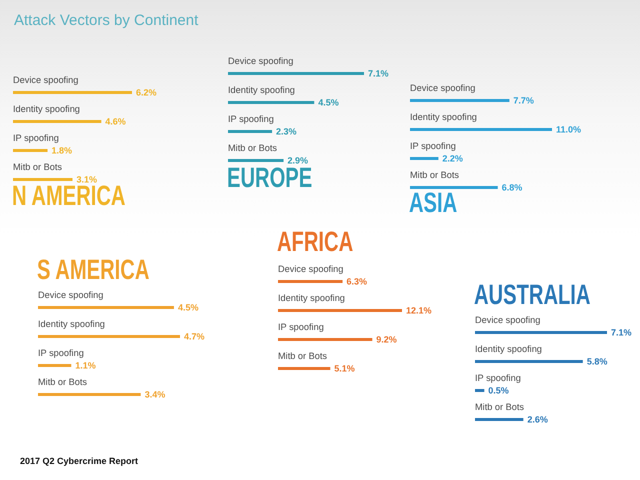 This screenshot has height=480, width=640. What do you see at coordinates (452, 157) in the screenshot?
I see `data-label: 2.2%` at bounding box center [452, 157].